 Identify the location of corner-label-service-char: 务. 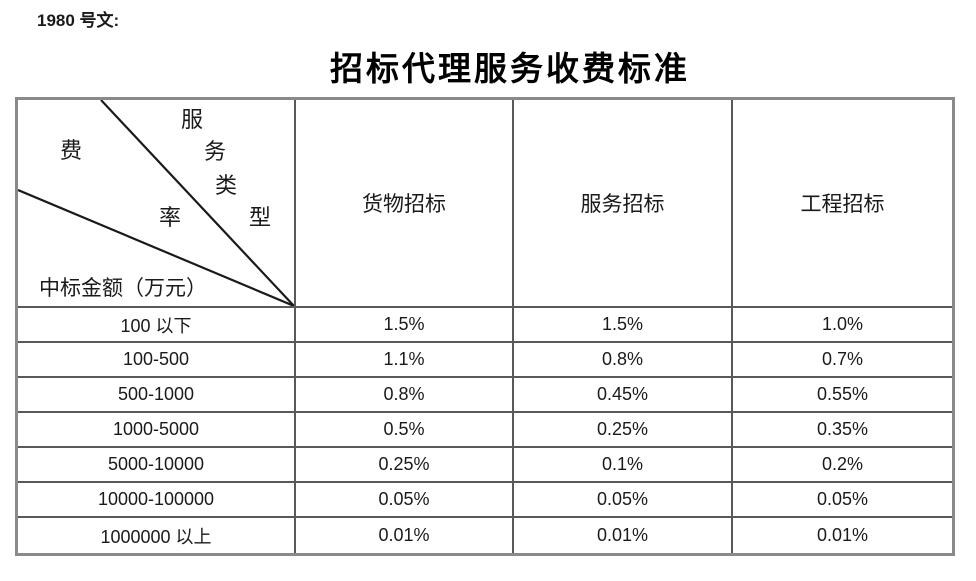
(215, 151).